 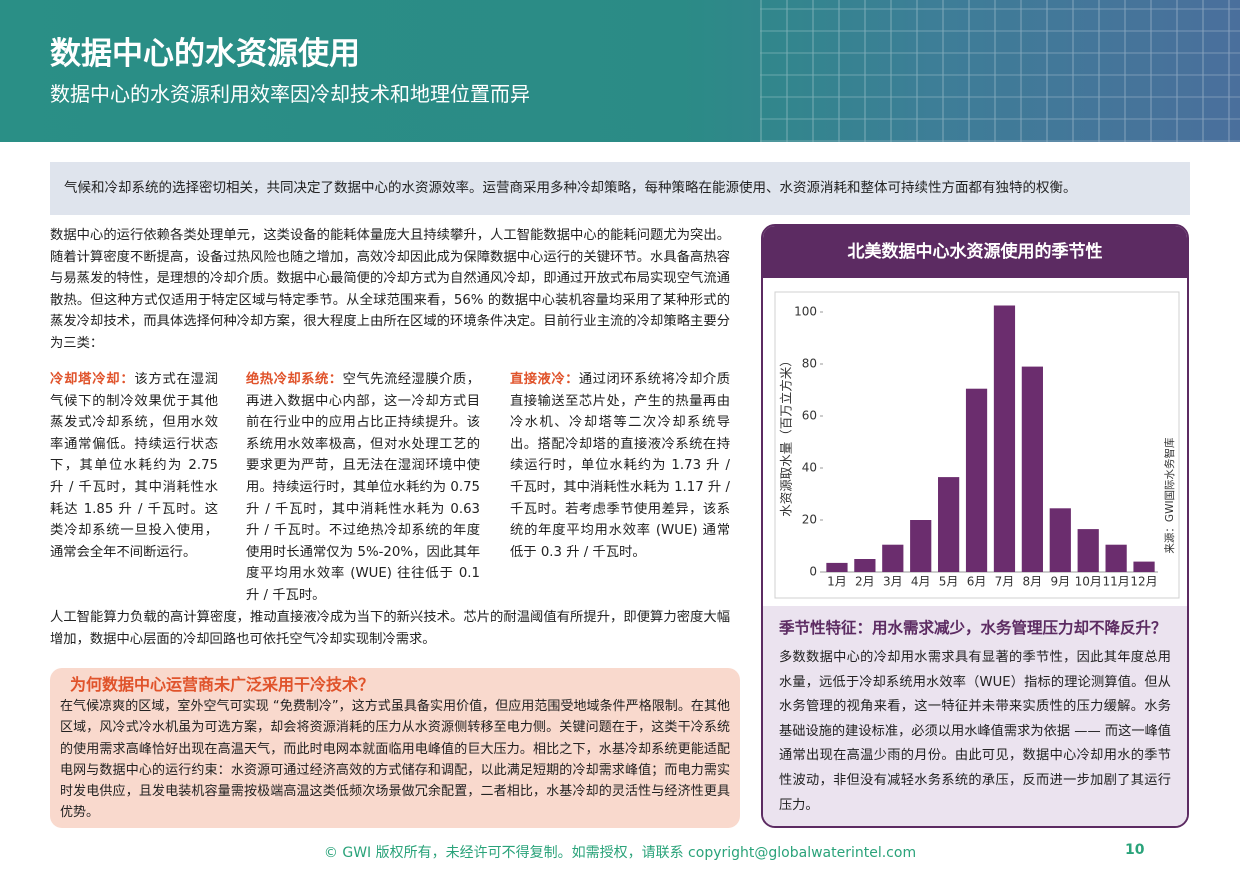 I want to click on x-tick-label: 2月, so click(x=865, y=582).